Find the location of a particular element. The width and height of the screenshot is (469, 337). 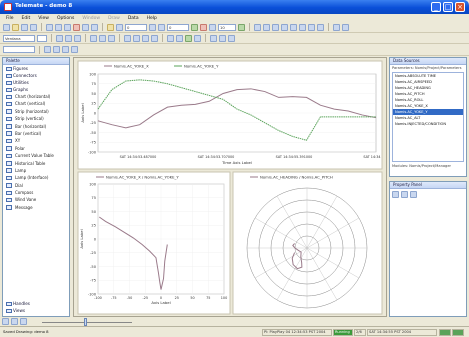

delete-icon is located at coordinates (76, 27).